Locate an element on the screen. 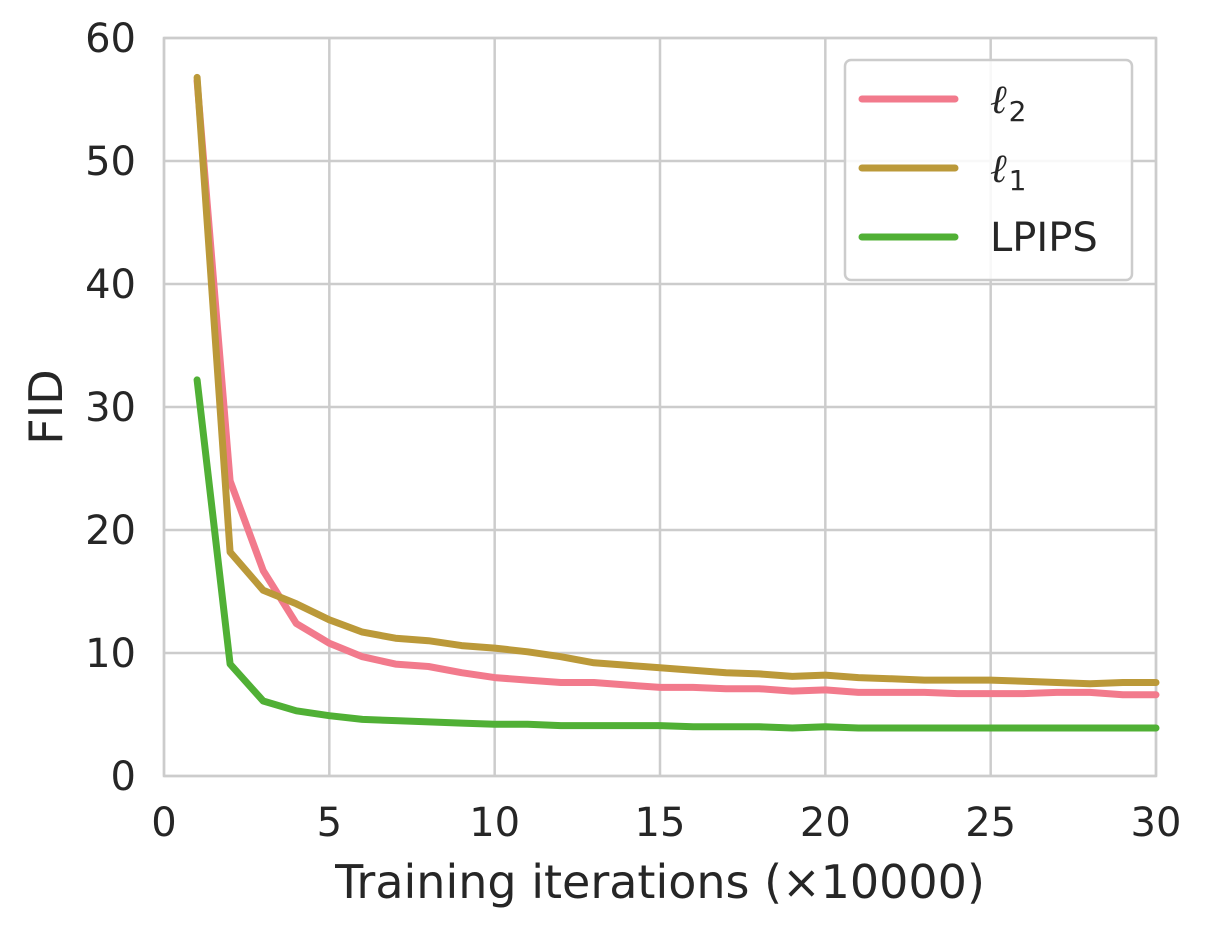  legend-entry-subscript: 2 is located at coordinates (1018, 111).